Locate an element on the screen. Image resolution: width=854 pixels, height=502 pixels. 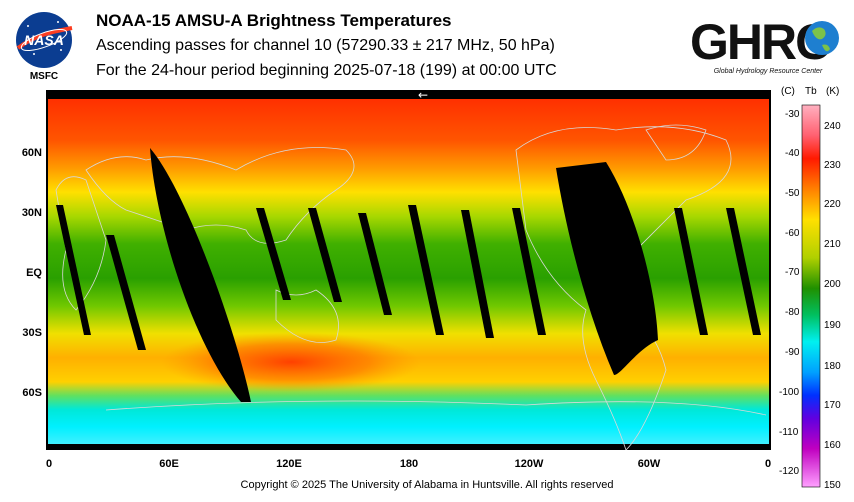
colorbar-tick-kelvin: 200 is located at coordinates (832, 284).